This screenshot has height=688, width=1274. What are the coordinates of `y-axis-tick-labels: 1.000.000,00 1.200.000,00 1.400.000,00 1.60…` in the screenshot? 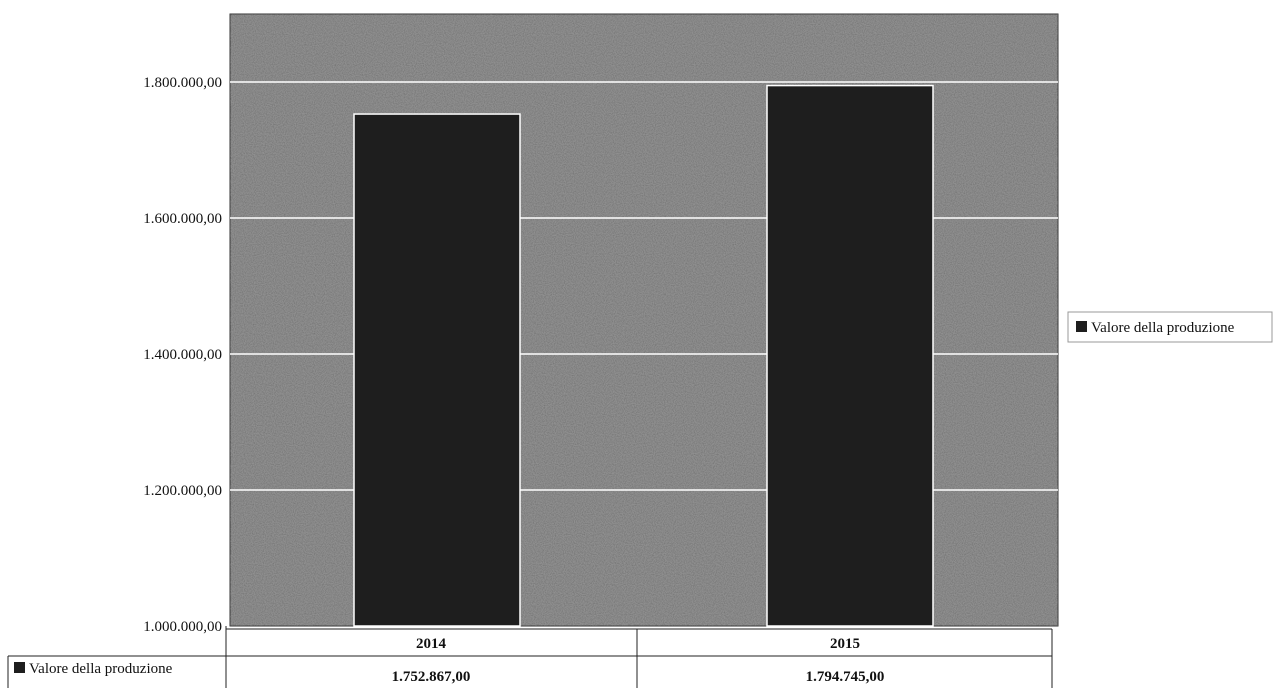 It's located at (182, 355).